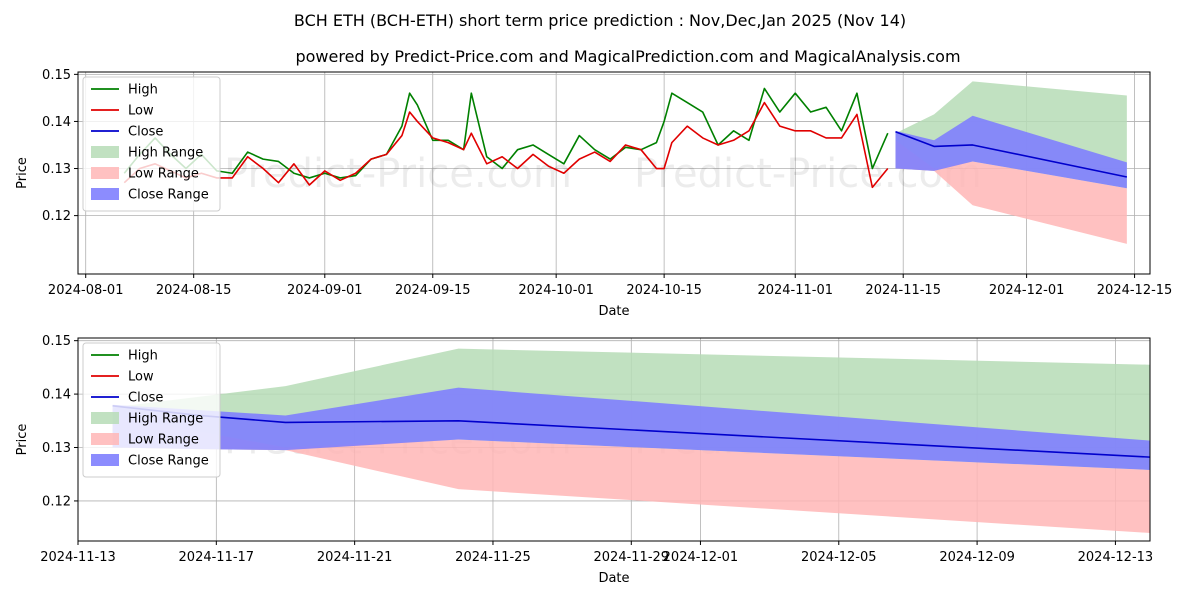 The width and height of the screenshot is (1200, 600). What do you see at coordinates (86, 290) in the screenshot?
I see `x-tick-label: 2024-08-01` at bounding box center [86, 290].